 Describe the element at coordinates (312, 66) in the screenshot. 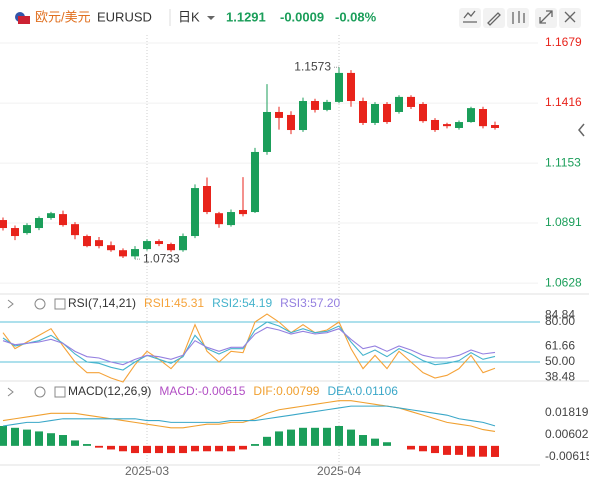

I see `annotation-label: 1.1573` at that location.